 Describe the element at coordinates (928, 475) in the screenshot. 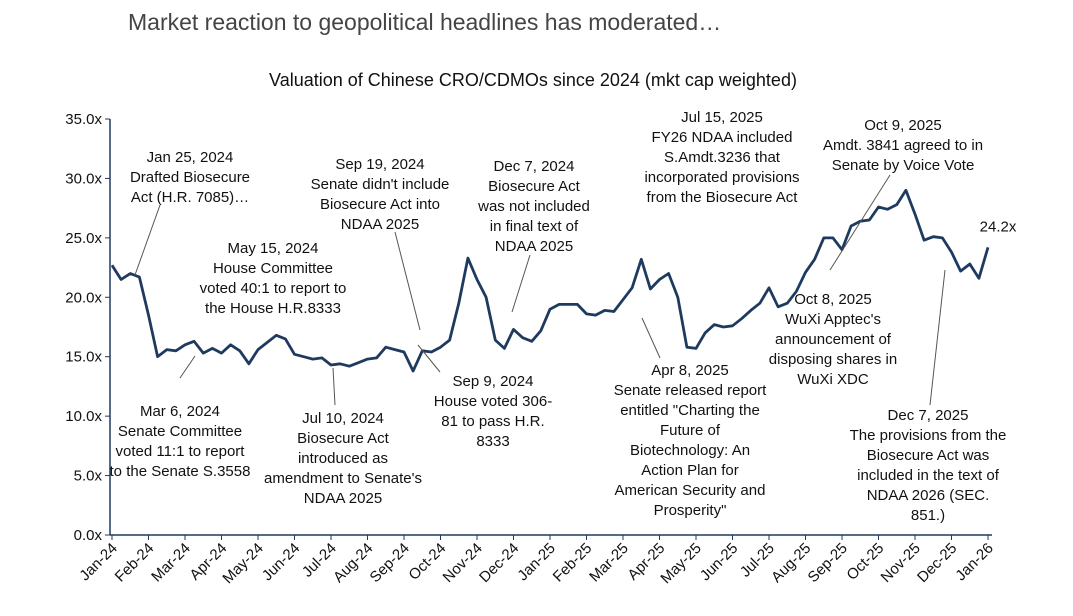

I see `annotation-text: included in the text of` at that location.